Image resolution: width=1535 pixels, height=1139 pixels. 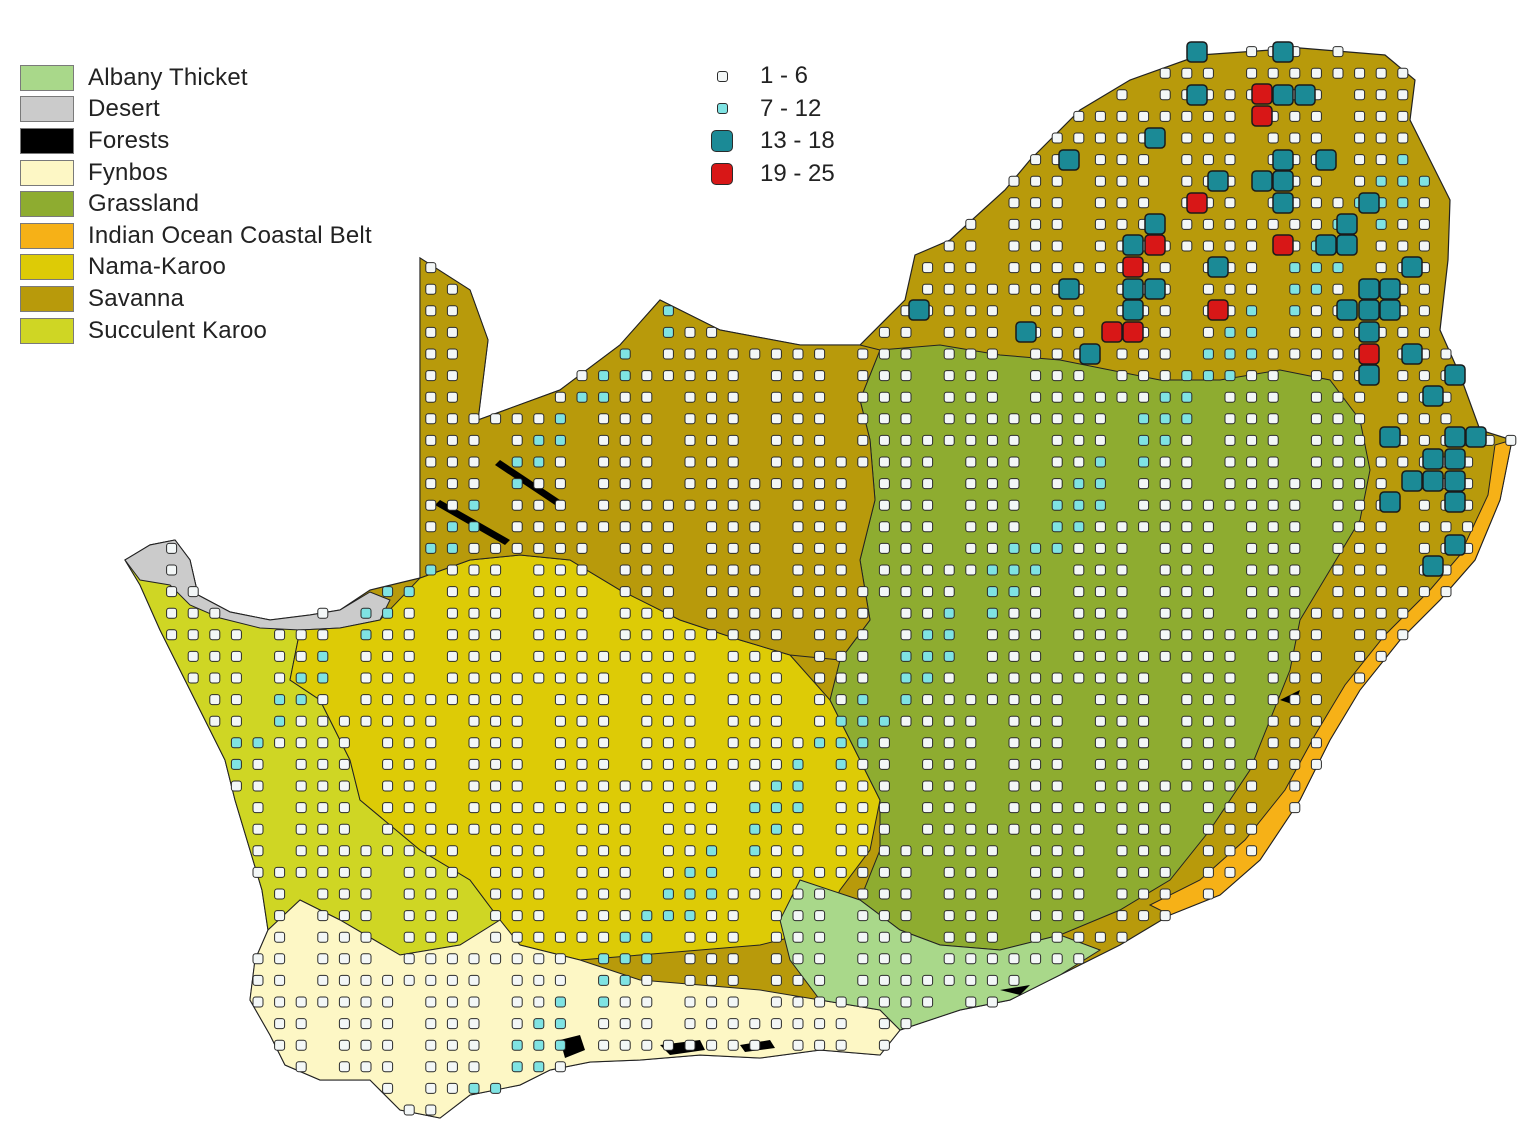 I want to click on swatch-succulent-karoo, so click(x=47, y=330).